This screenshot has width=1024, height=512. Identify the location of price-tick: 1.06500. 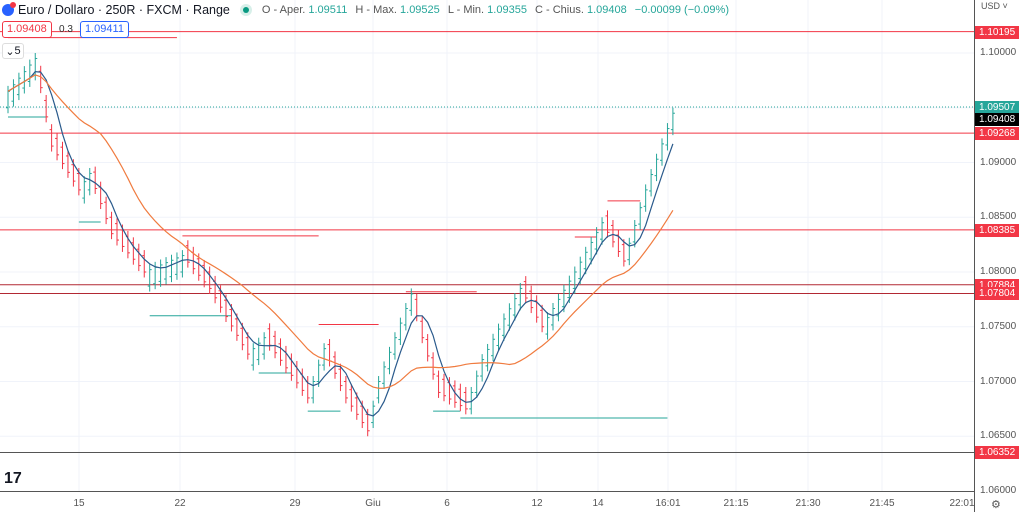
(998, 436).